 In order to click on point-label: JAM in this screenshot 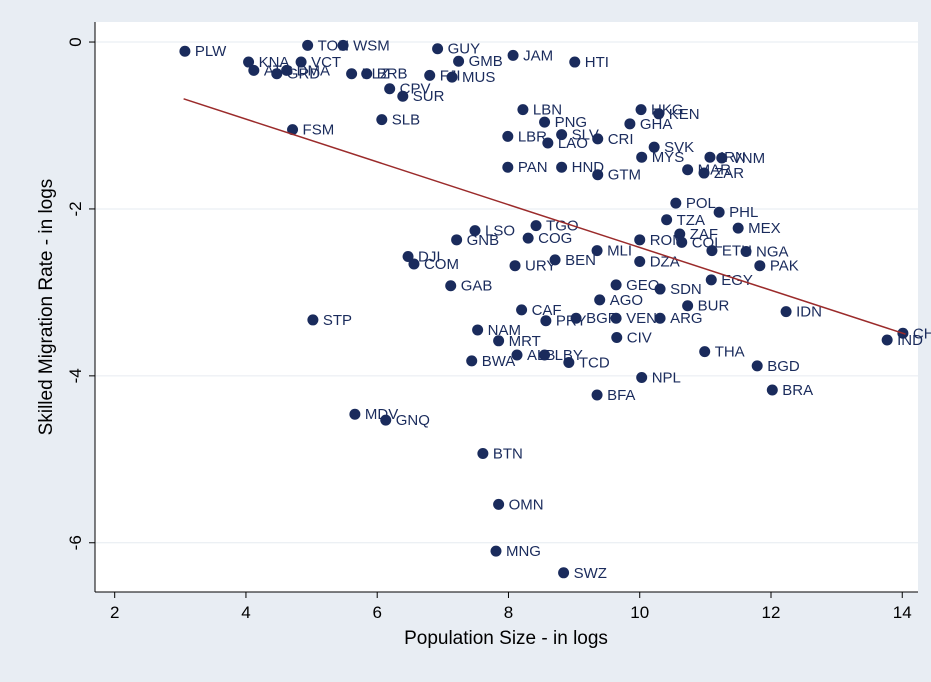, I will do `click(538, 55)`.